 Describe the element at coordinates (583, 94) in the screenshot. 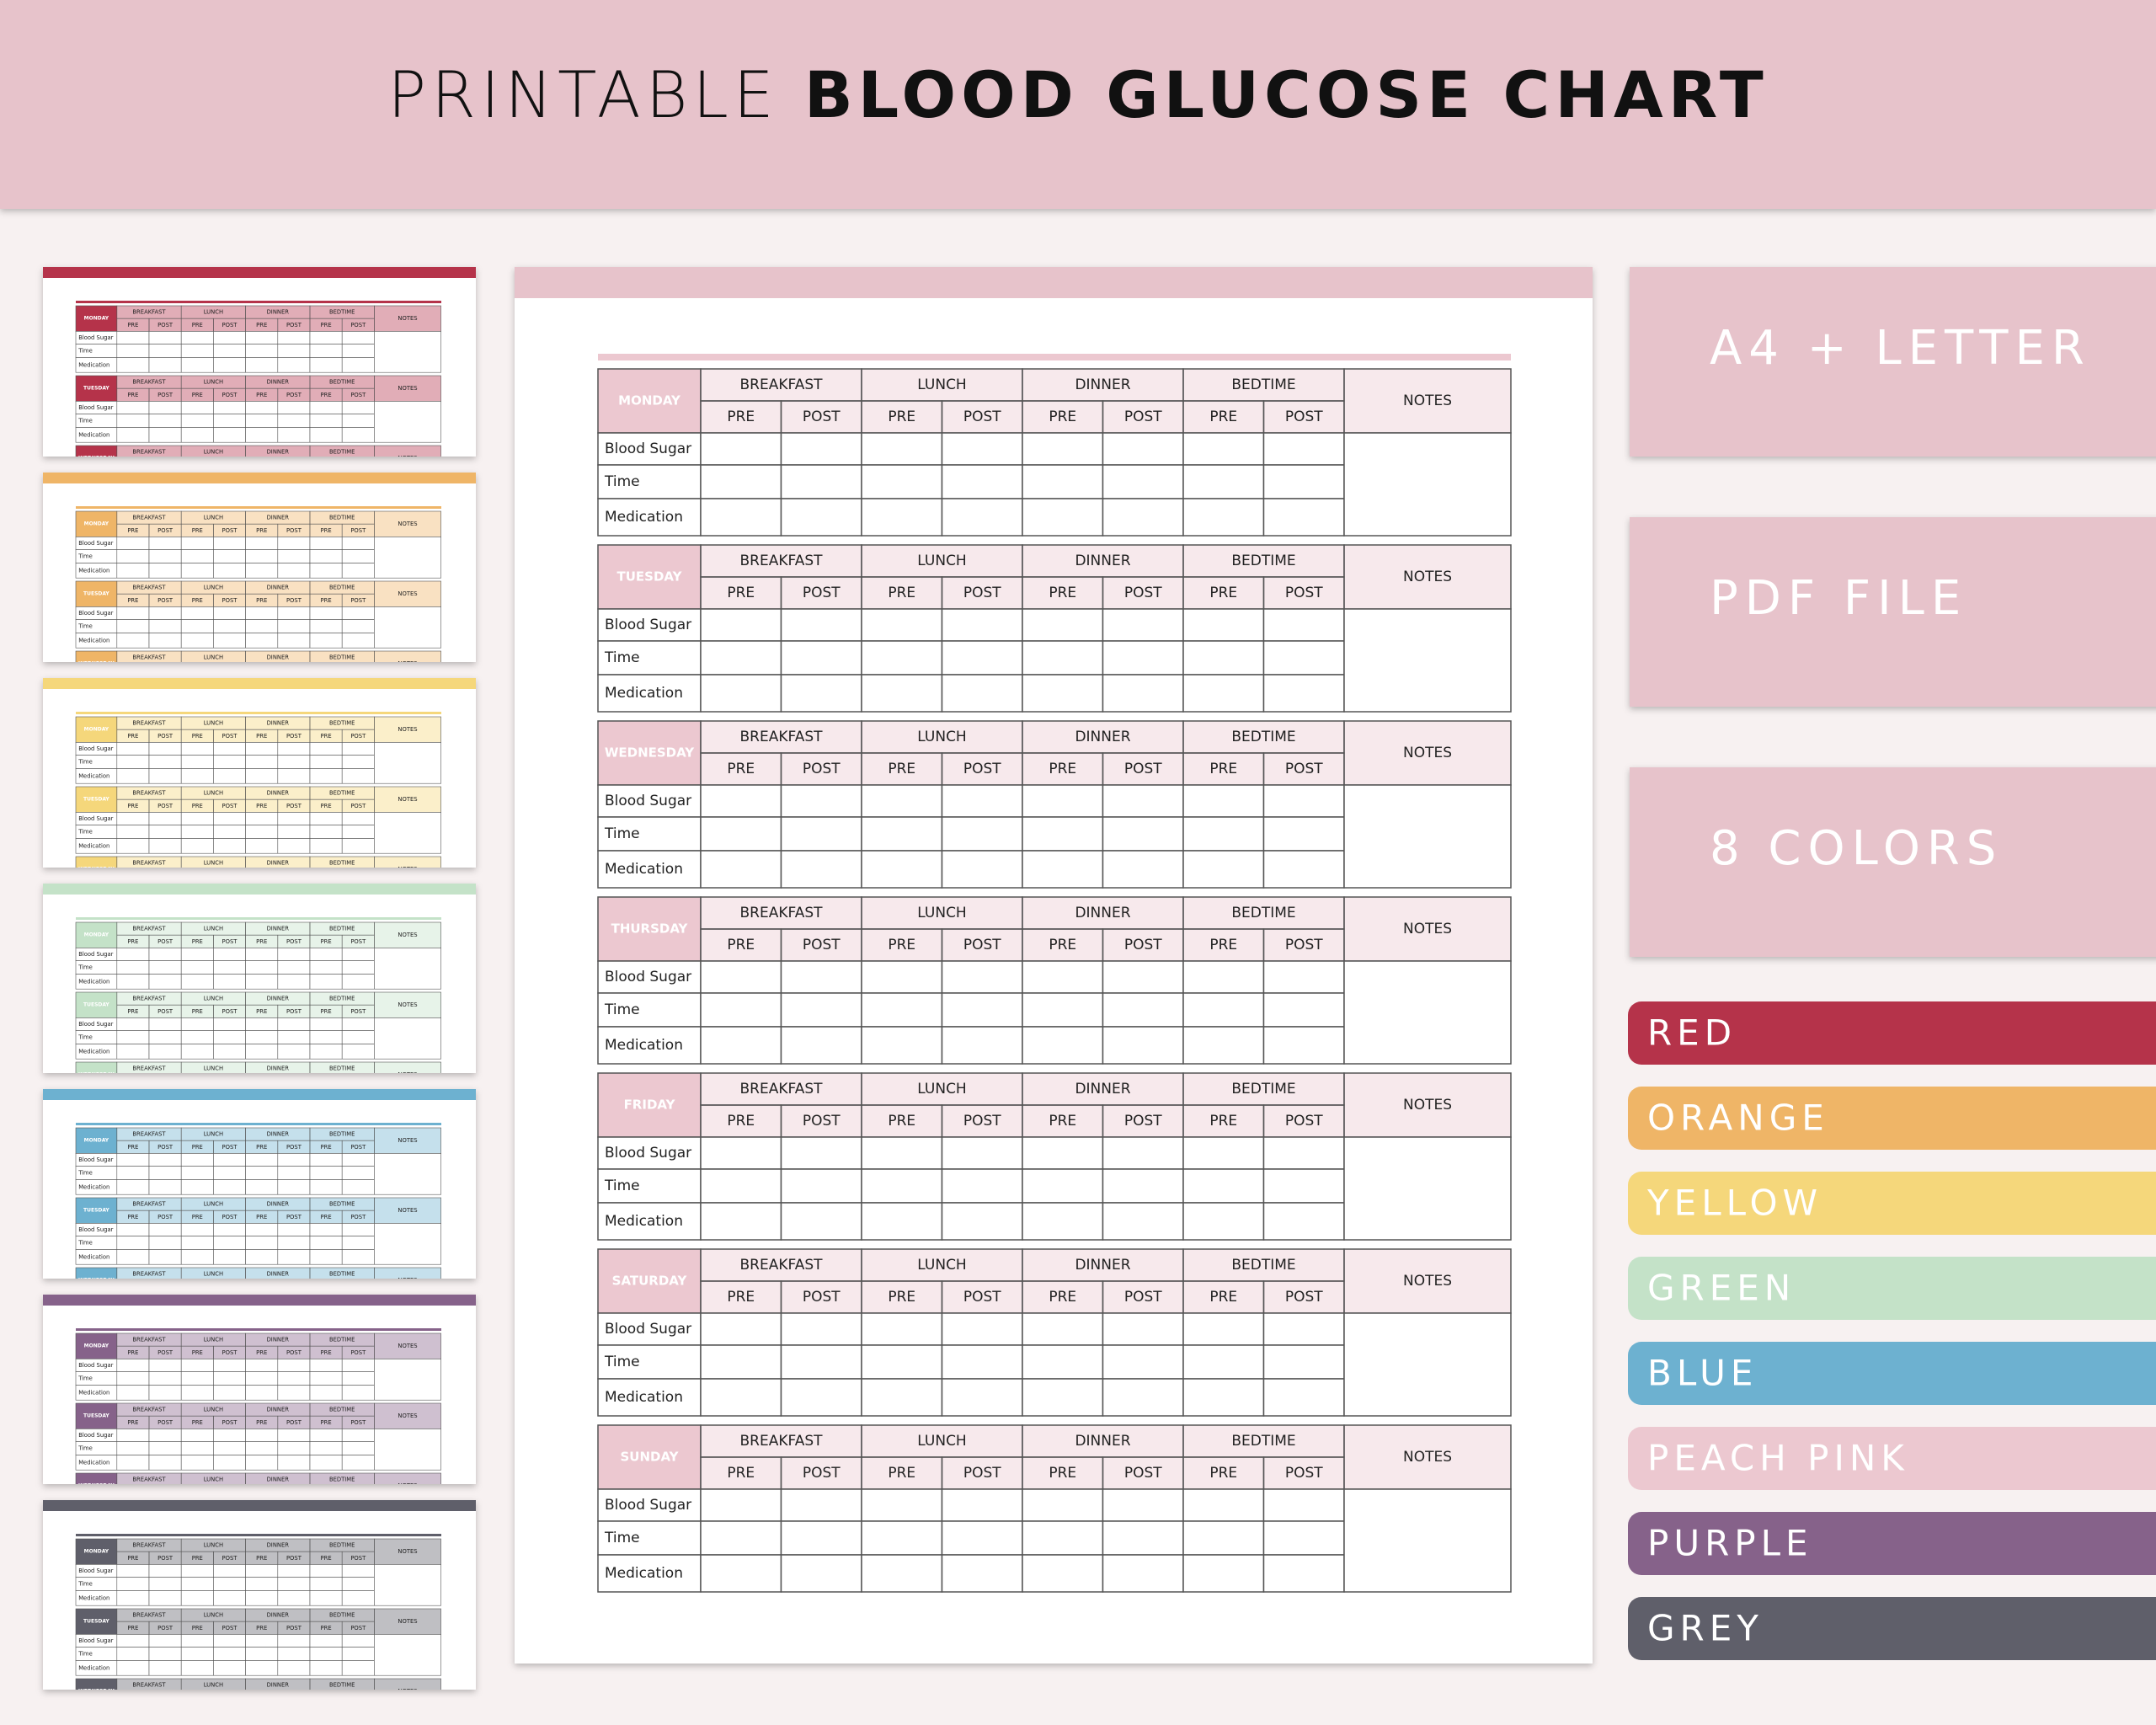

I see `title-light: PRINTABLE` at that location.